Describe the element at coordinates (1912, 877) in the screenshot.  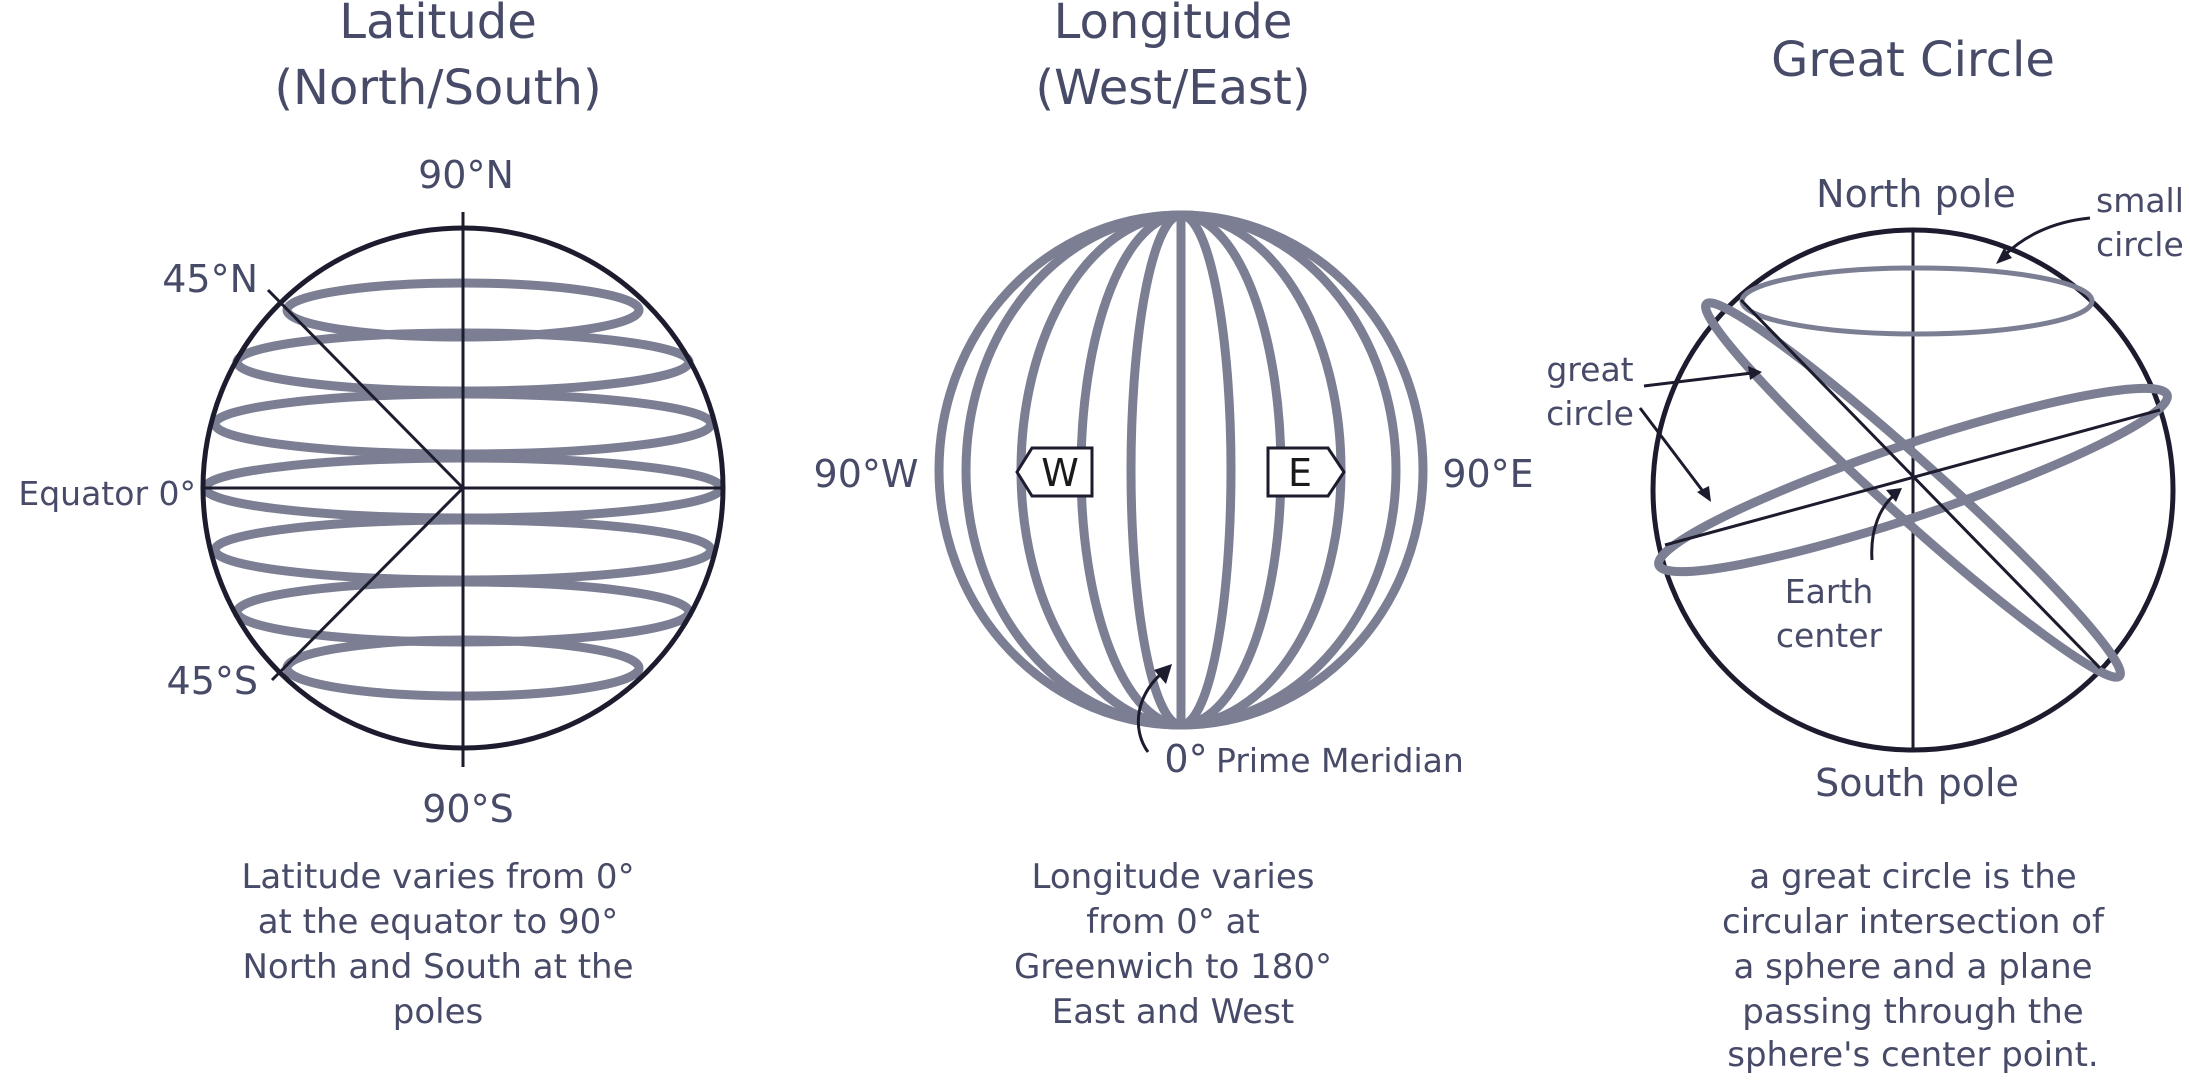
I see `caption-line: a great circle is the` at that location.